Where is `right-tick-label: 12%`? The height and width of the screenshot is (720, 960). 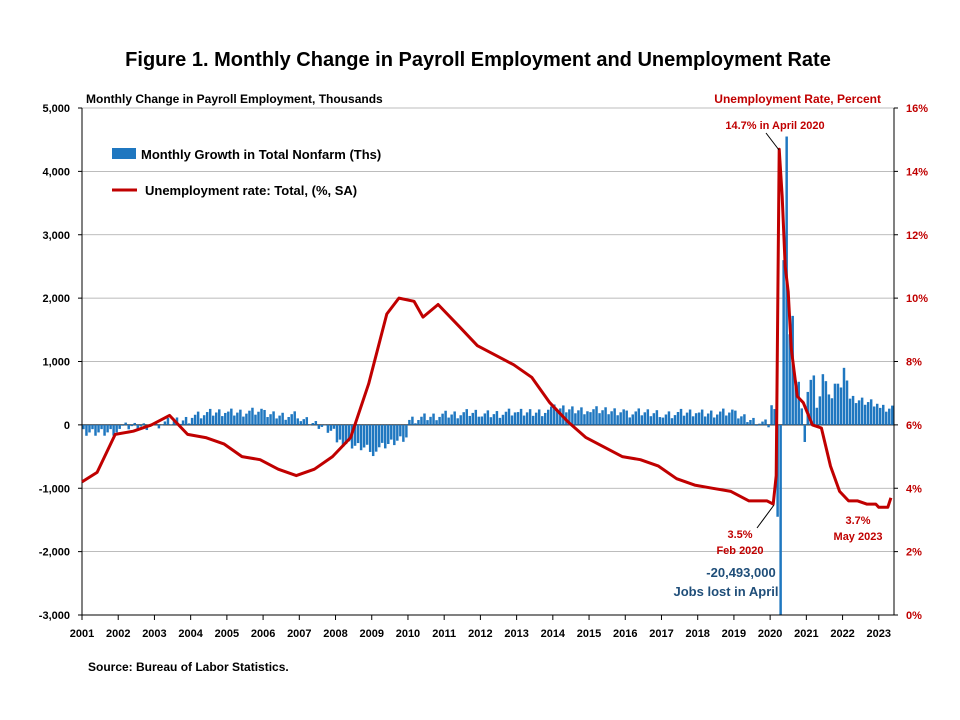 right-tick-label: 12% is located at coordinates (917, 236).